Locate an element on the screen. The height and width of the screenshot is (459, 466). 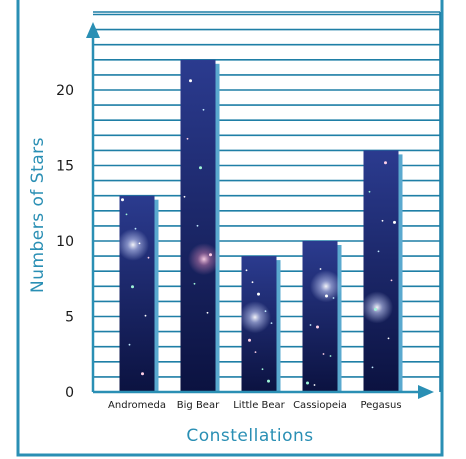
y-tick-label: 15 is located at coordinates (65, 167).